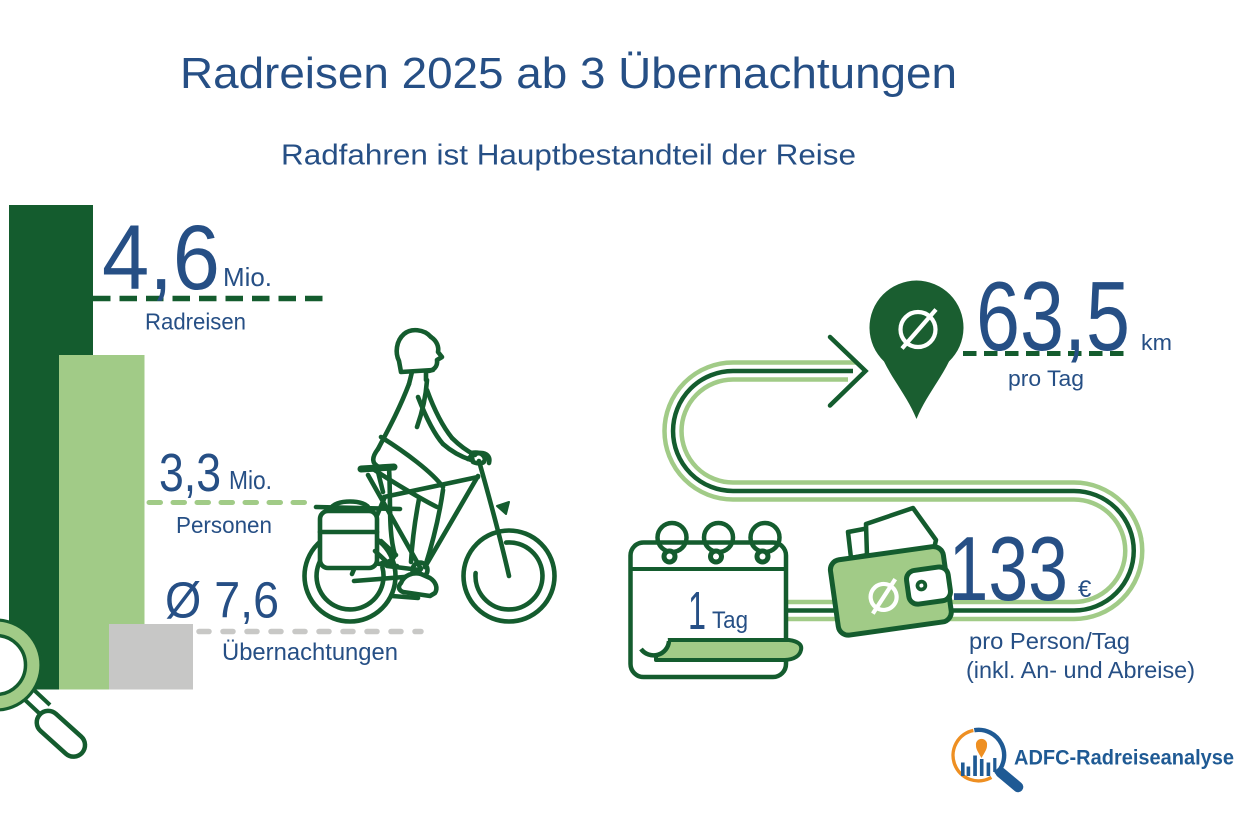 This screenshot has height=827, width=1240. What do you see at coordinates (224, 525) in the screenshot?
I see `svg-text: Personen` at bounding box center [224, 525].